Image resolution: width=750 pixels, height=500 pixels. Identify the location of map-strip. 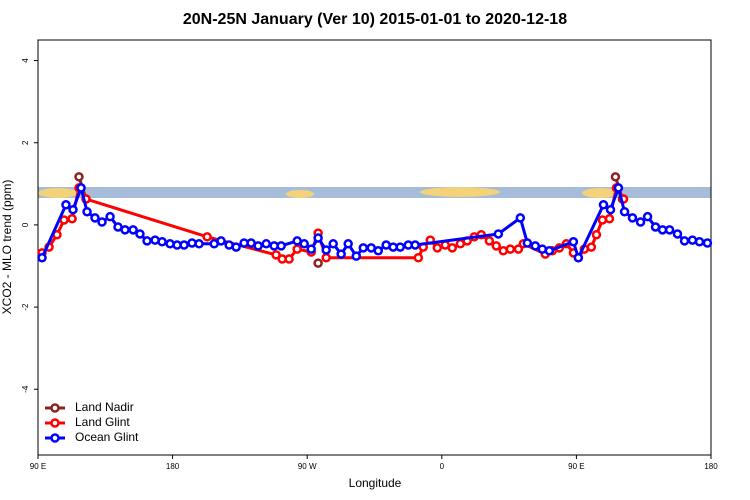
(374, 192).